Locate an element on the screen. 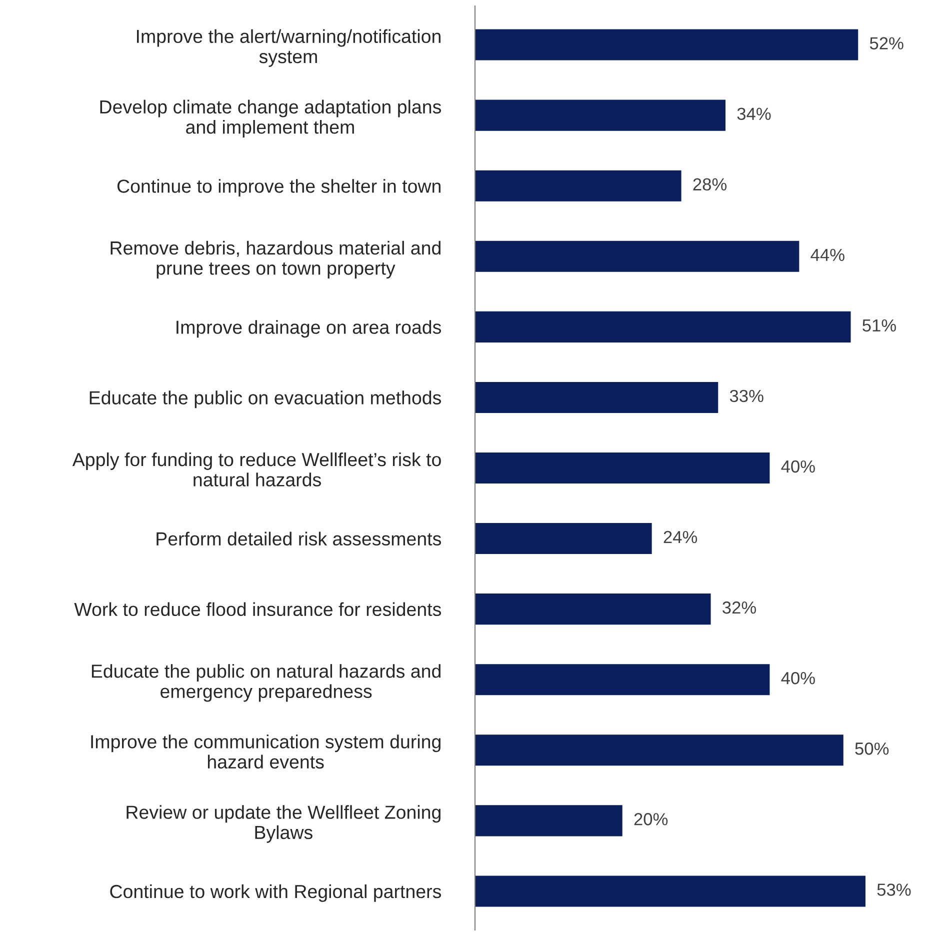 This screenshot has height=936, width=926. y-tick-label: Educate the public on evacuation methods is located at coordinates (266, 399).